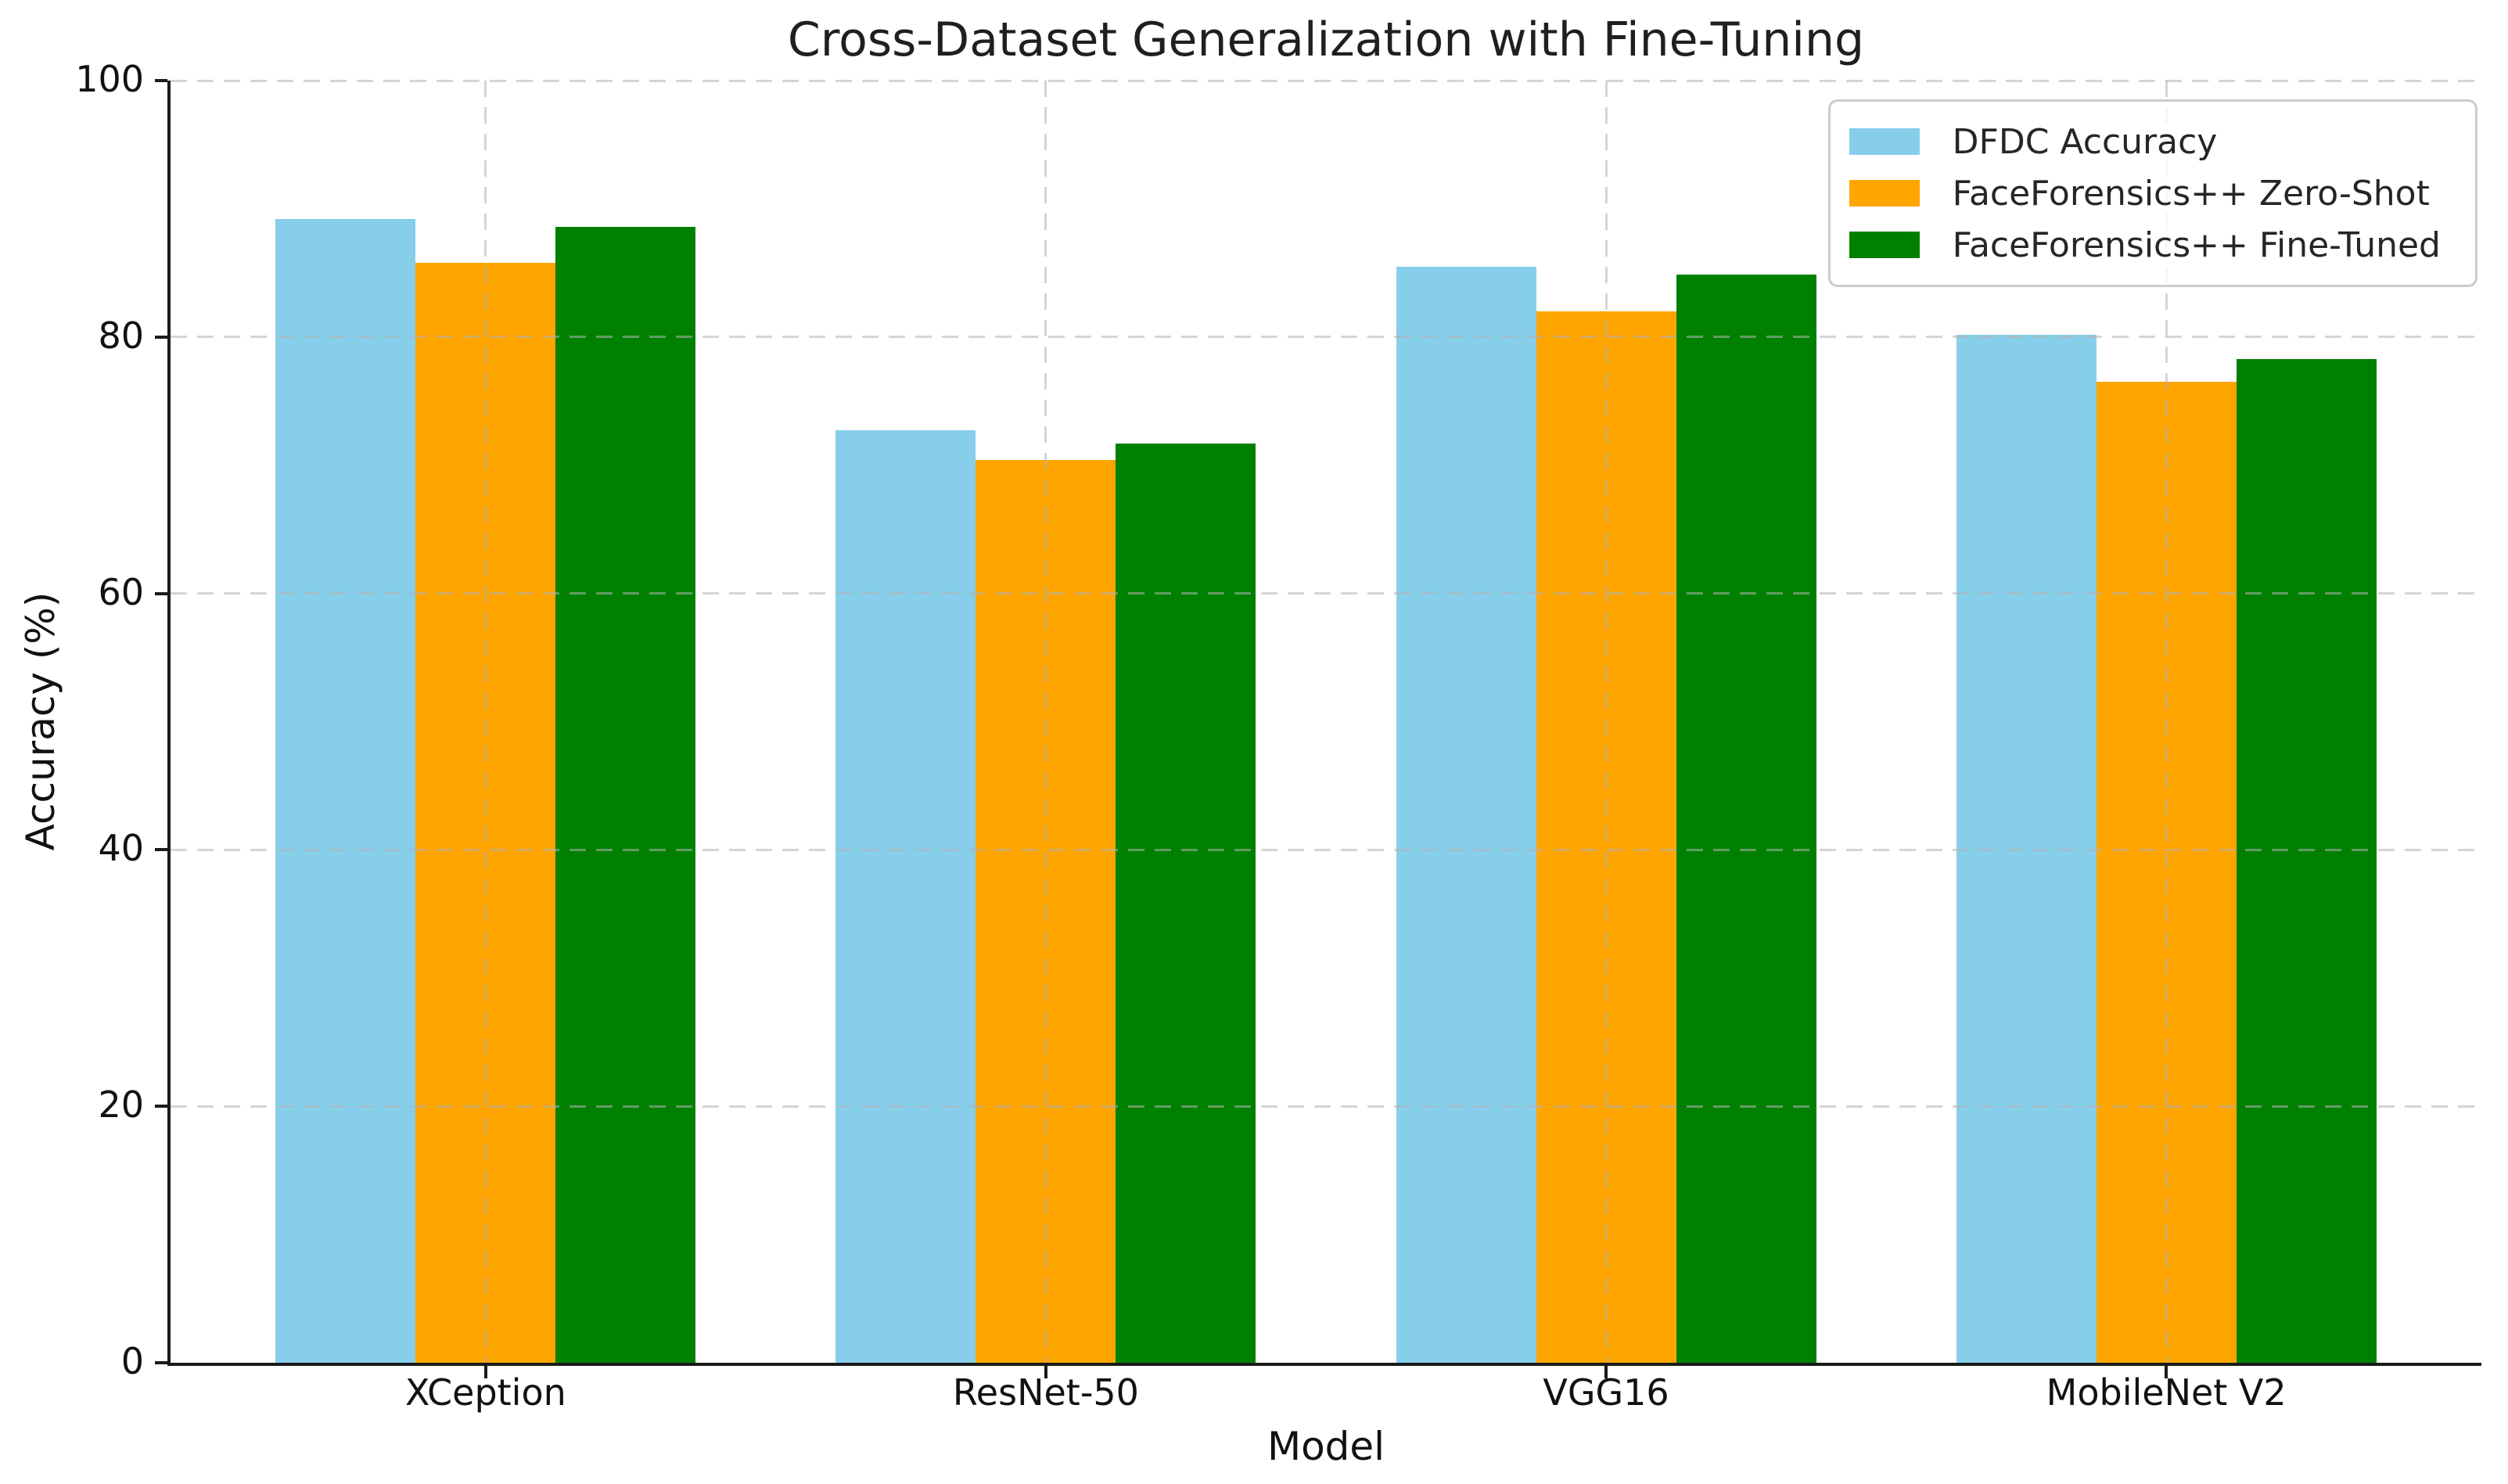 Image resolution: width=2508 pixels, height=1484 pixels. What do you see at coordinates (121, 848) in the screenshot?
I see `y-tick-label-40: 40` at bounding box center [121, 848].